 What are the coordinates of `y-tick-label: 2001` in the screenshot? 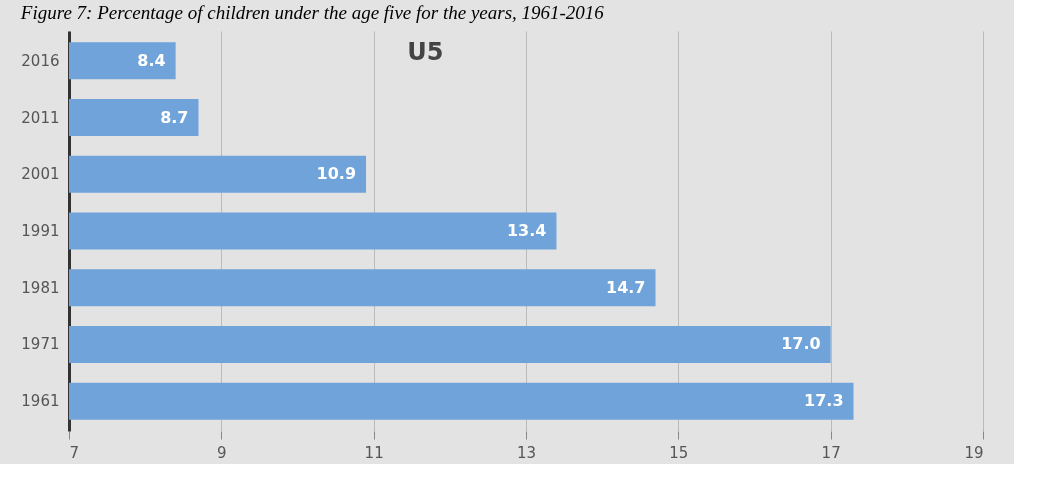 It's located at (40, 174).